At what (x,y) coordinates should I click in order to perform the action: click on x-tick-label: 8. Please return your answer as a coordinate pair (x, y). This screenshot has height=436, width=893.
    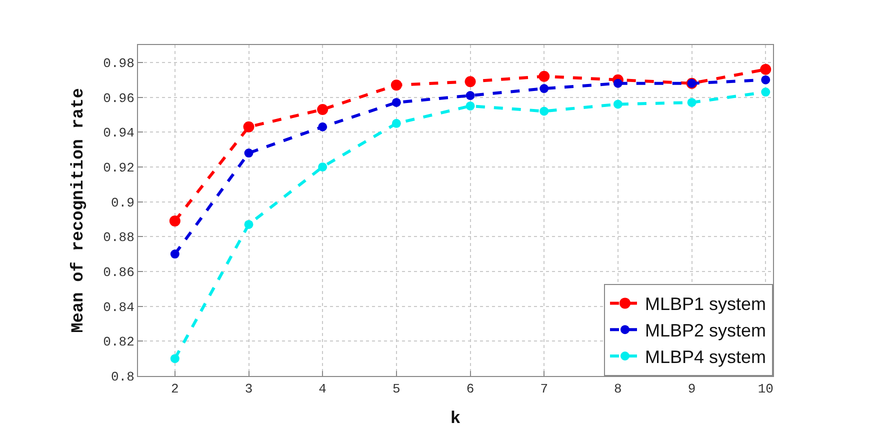
    Looking at the image, I should click on (618, 389).